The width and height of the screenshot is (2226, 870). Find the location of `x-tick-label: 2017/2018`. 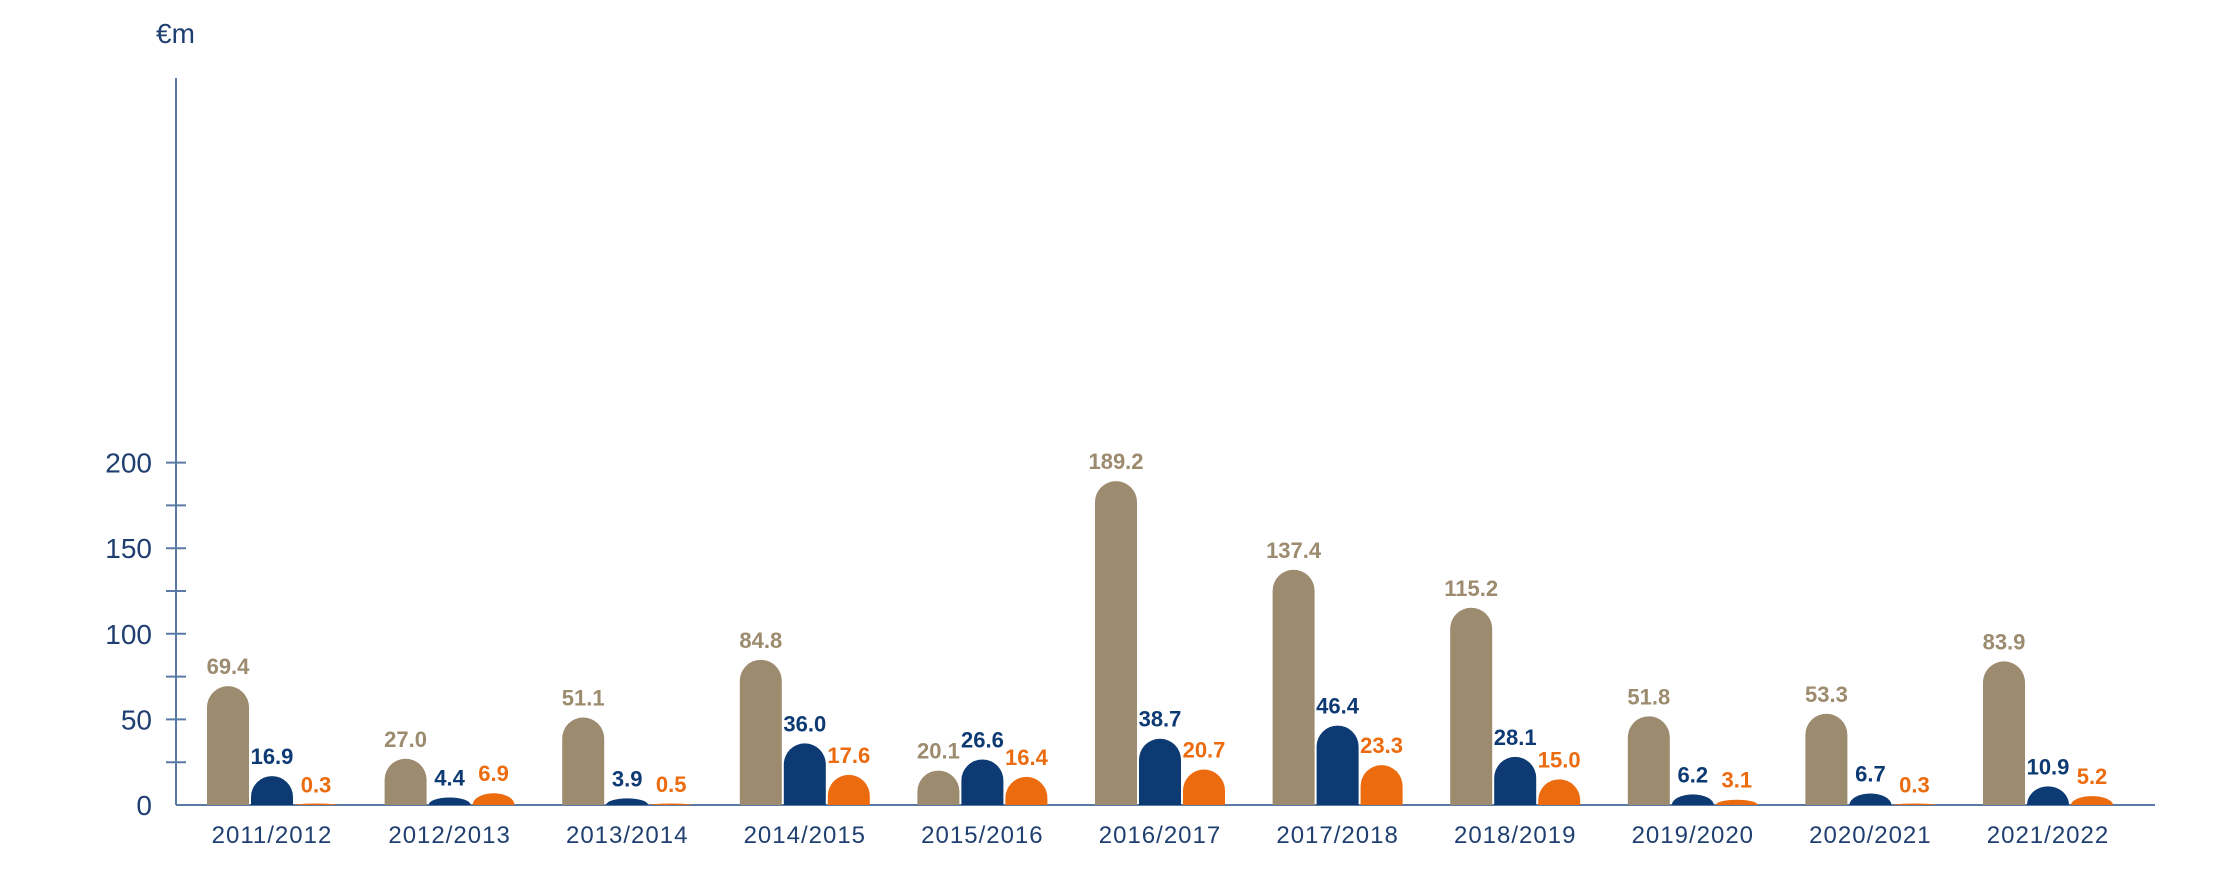

x-tick-label: 2017/2018 is located at coordinates (1337, 835).